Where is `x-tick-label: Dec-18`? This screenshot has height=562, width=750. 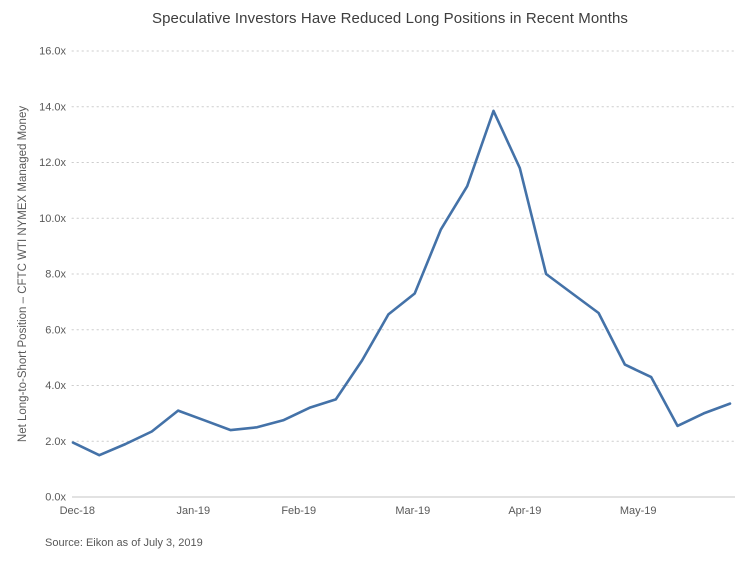
x-tick-label: Dec-18 is located at coordinates (77, 511).